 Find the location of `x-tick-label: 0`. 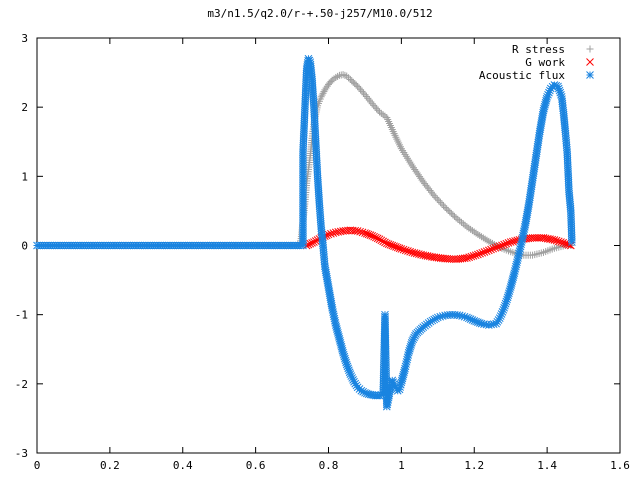

x-tick-label: 0 is located at coordinates (37, 465).